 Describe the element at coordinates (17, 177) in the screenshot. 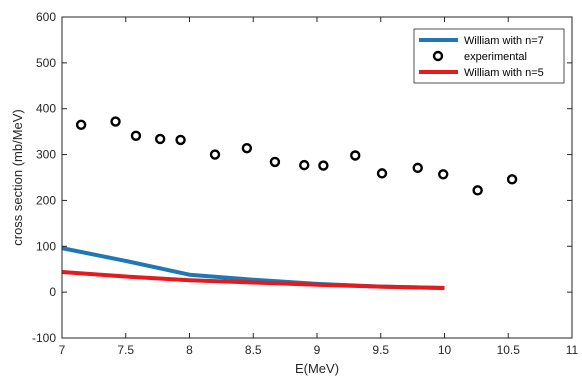

I see `y-axis-title: cross section (mb/MeV)` at that location.